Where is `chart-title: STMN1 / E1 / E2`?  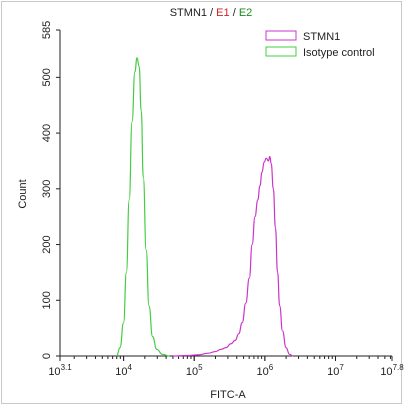 chart-title: STMN1 / E1 / E2 is located at coordinates (211, 13).